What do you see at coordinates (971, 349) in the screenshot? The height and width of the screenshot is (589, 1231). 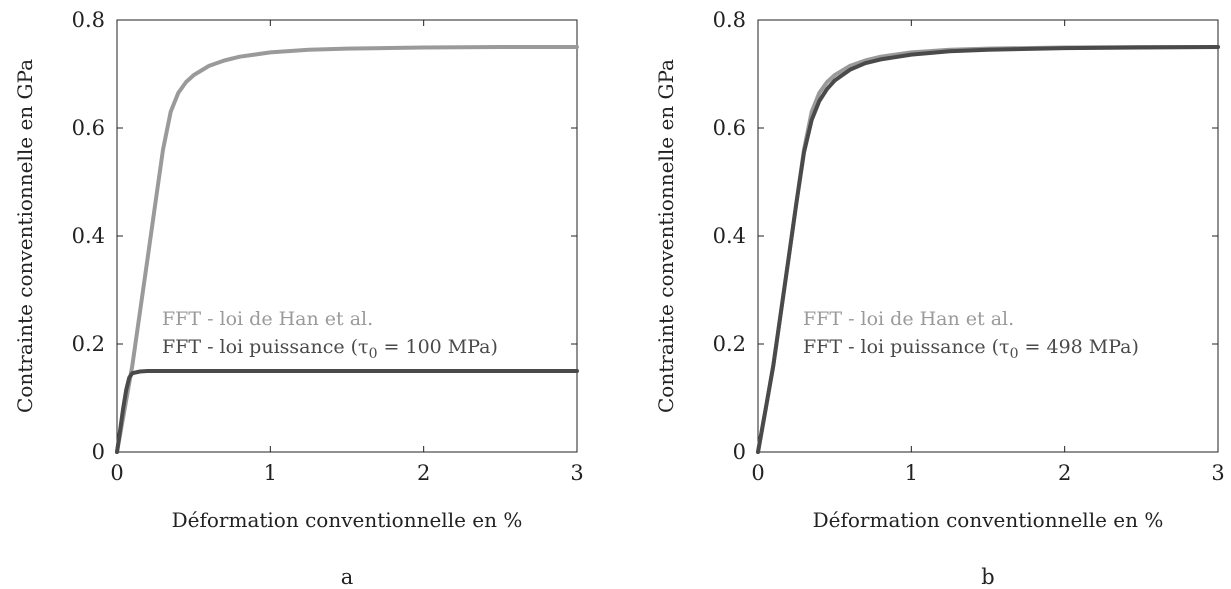 I see `legend-entry-2: FFT - loi puissance (τ0 = 498 MPa)` at bounding box center [971, 349].